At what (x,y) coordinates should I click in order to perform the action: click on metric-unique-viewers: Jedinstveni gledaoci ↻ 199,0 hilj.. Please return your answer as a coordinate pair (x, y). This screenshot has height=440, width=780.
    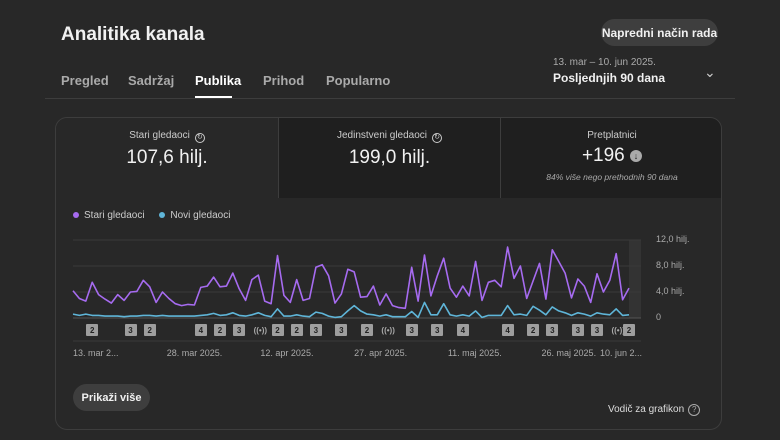
    Looking at the image, I should click on (389, 158).